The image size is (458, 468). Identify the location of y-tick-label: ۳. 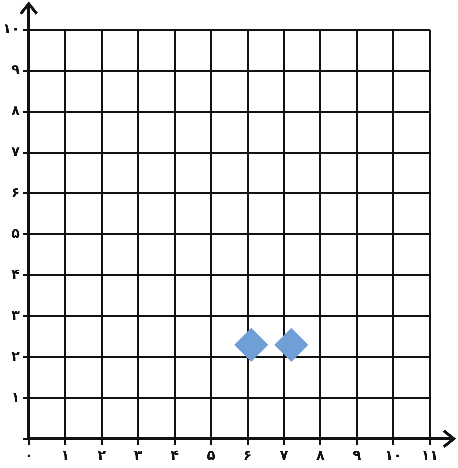
(16, 316).